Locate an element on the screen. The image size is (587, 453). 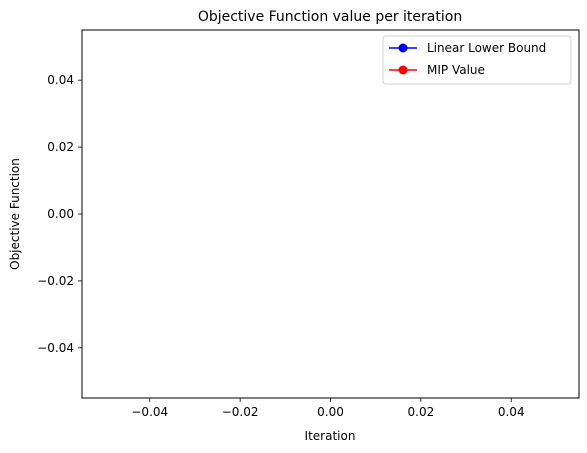
y-tick-label: −0.04 is located at coordinates (55, 348).